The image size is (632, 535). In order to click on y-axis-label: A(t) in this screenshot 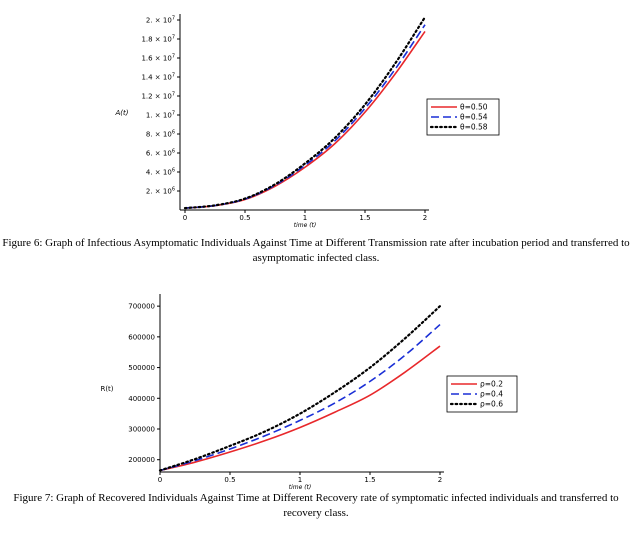, I will do `click(122, 113)`.